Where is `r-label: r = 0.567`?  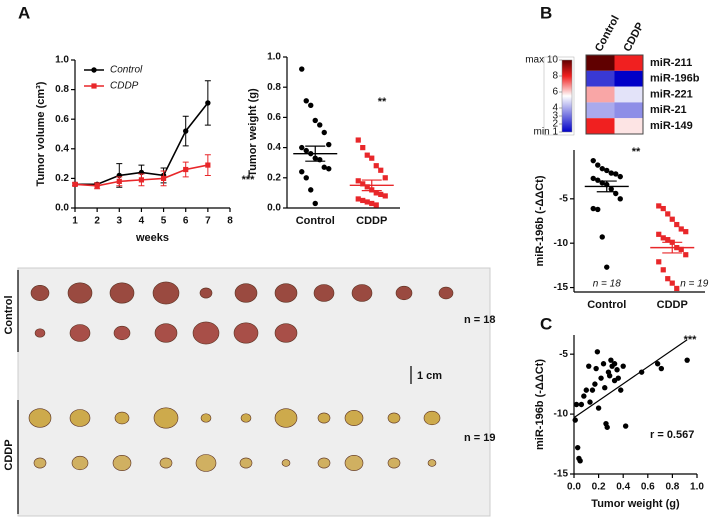 r-label: r = 0.567 is located at coordinates (672, 435).